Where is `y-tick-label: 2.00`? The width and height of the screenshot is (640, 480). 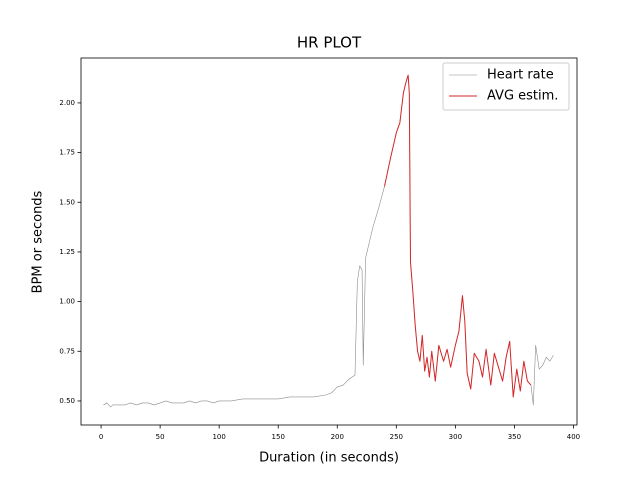 y-tick-label: 2.00 is located at coordinates (67, 103).